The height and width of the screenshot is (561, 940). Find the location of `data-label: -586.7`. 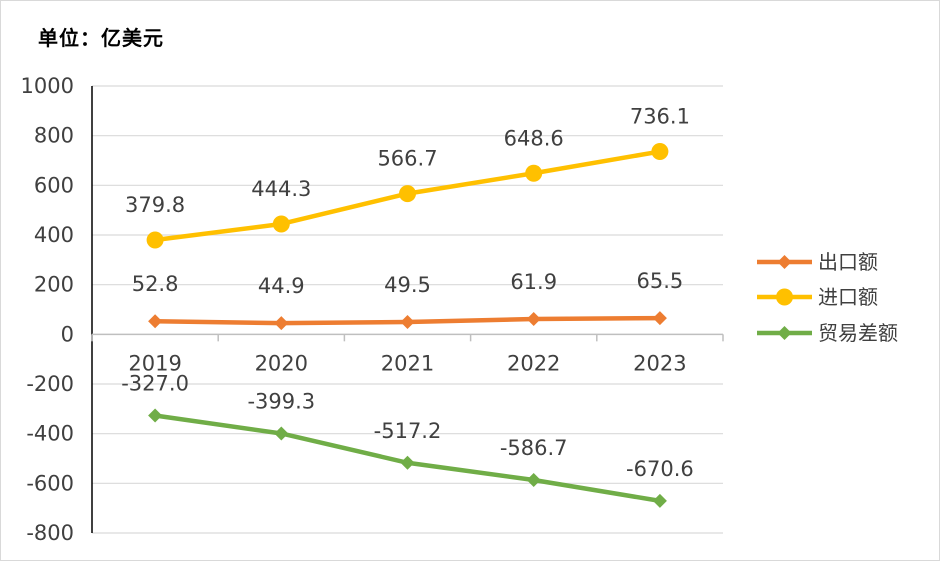

data-label: -586.7 is located at coordinates (534, 448).